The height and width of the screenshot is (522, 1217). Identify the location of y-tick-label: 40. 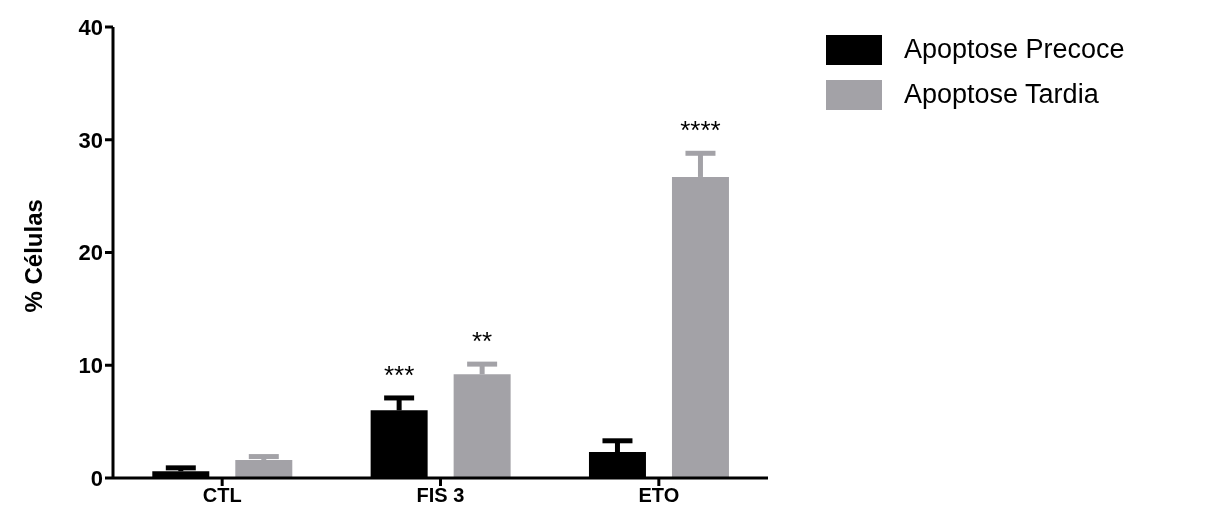
(90, 27).